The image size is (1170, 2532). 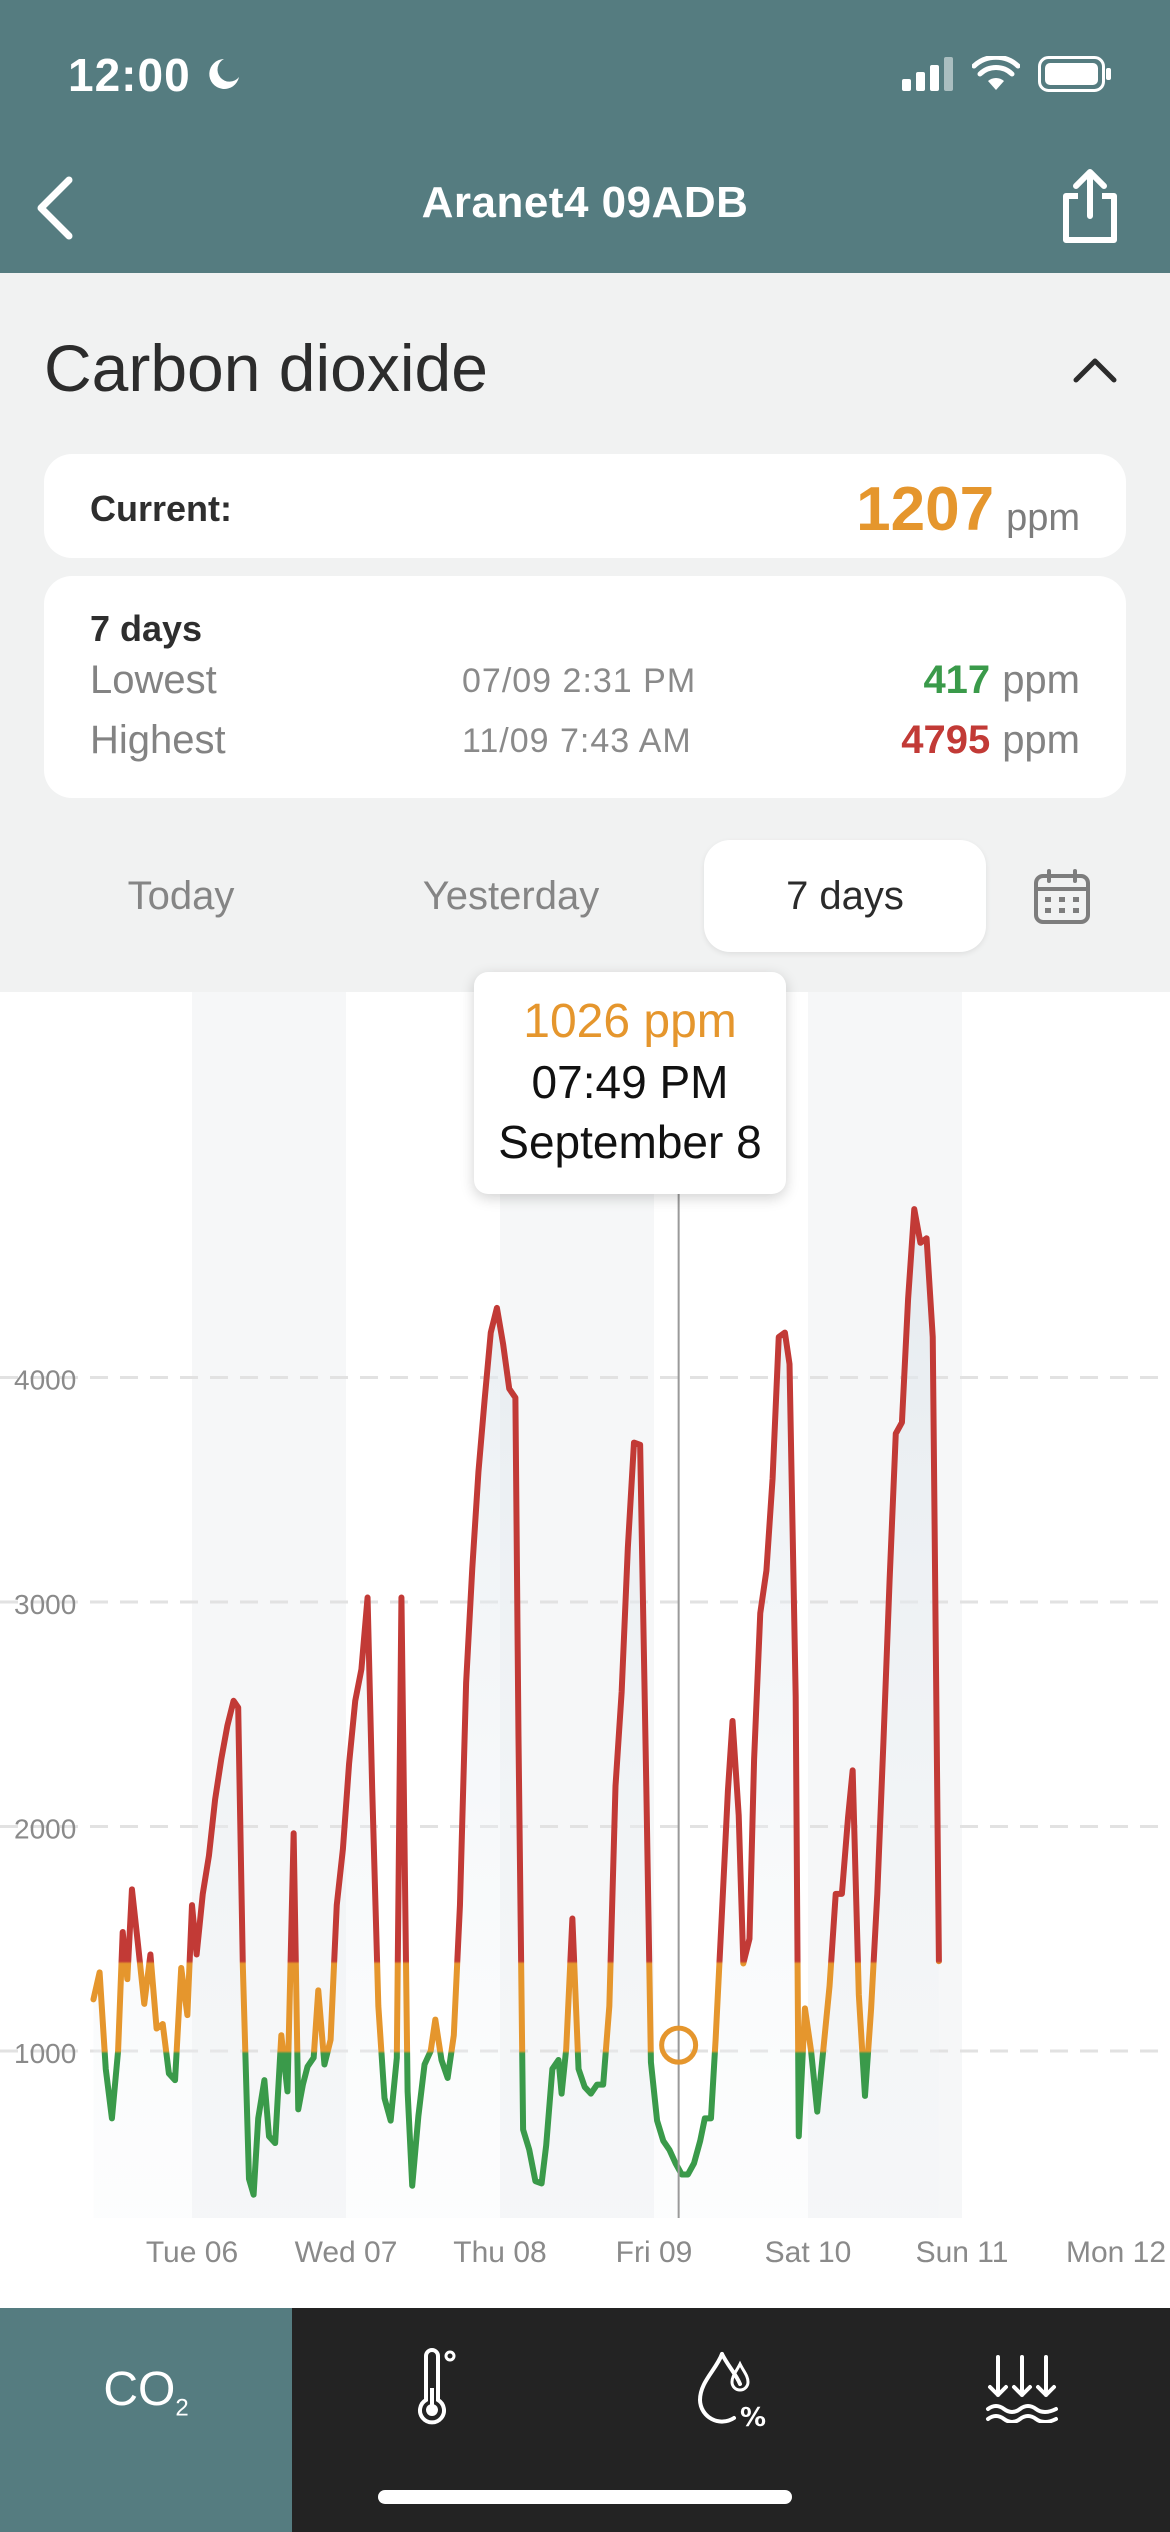 What do you see at coordinates (146, 628) in the screenshot?
I see `stats-period: 7 days` at bounding box center [146, 628].